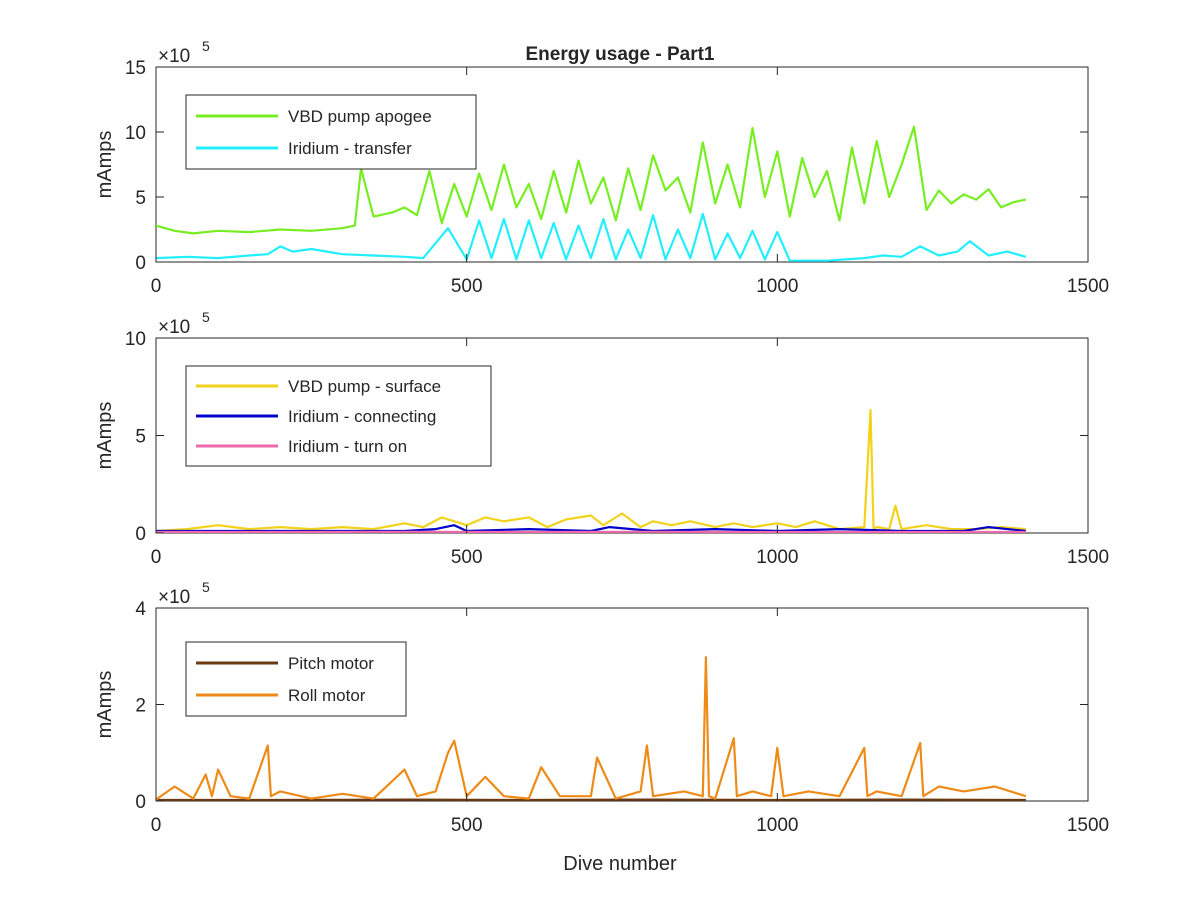 The height and width of the screenshot is (900, 1200). What do you see at coordinates (362, 416) in the screenshot?
I see `legend-label: Iridium - connecting` at bounding box center [362, 416].